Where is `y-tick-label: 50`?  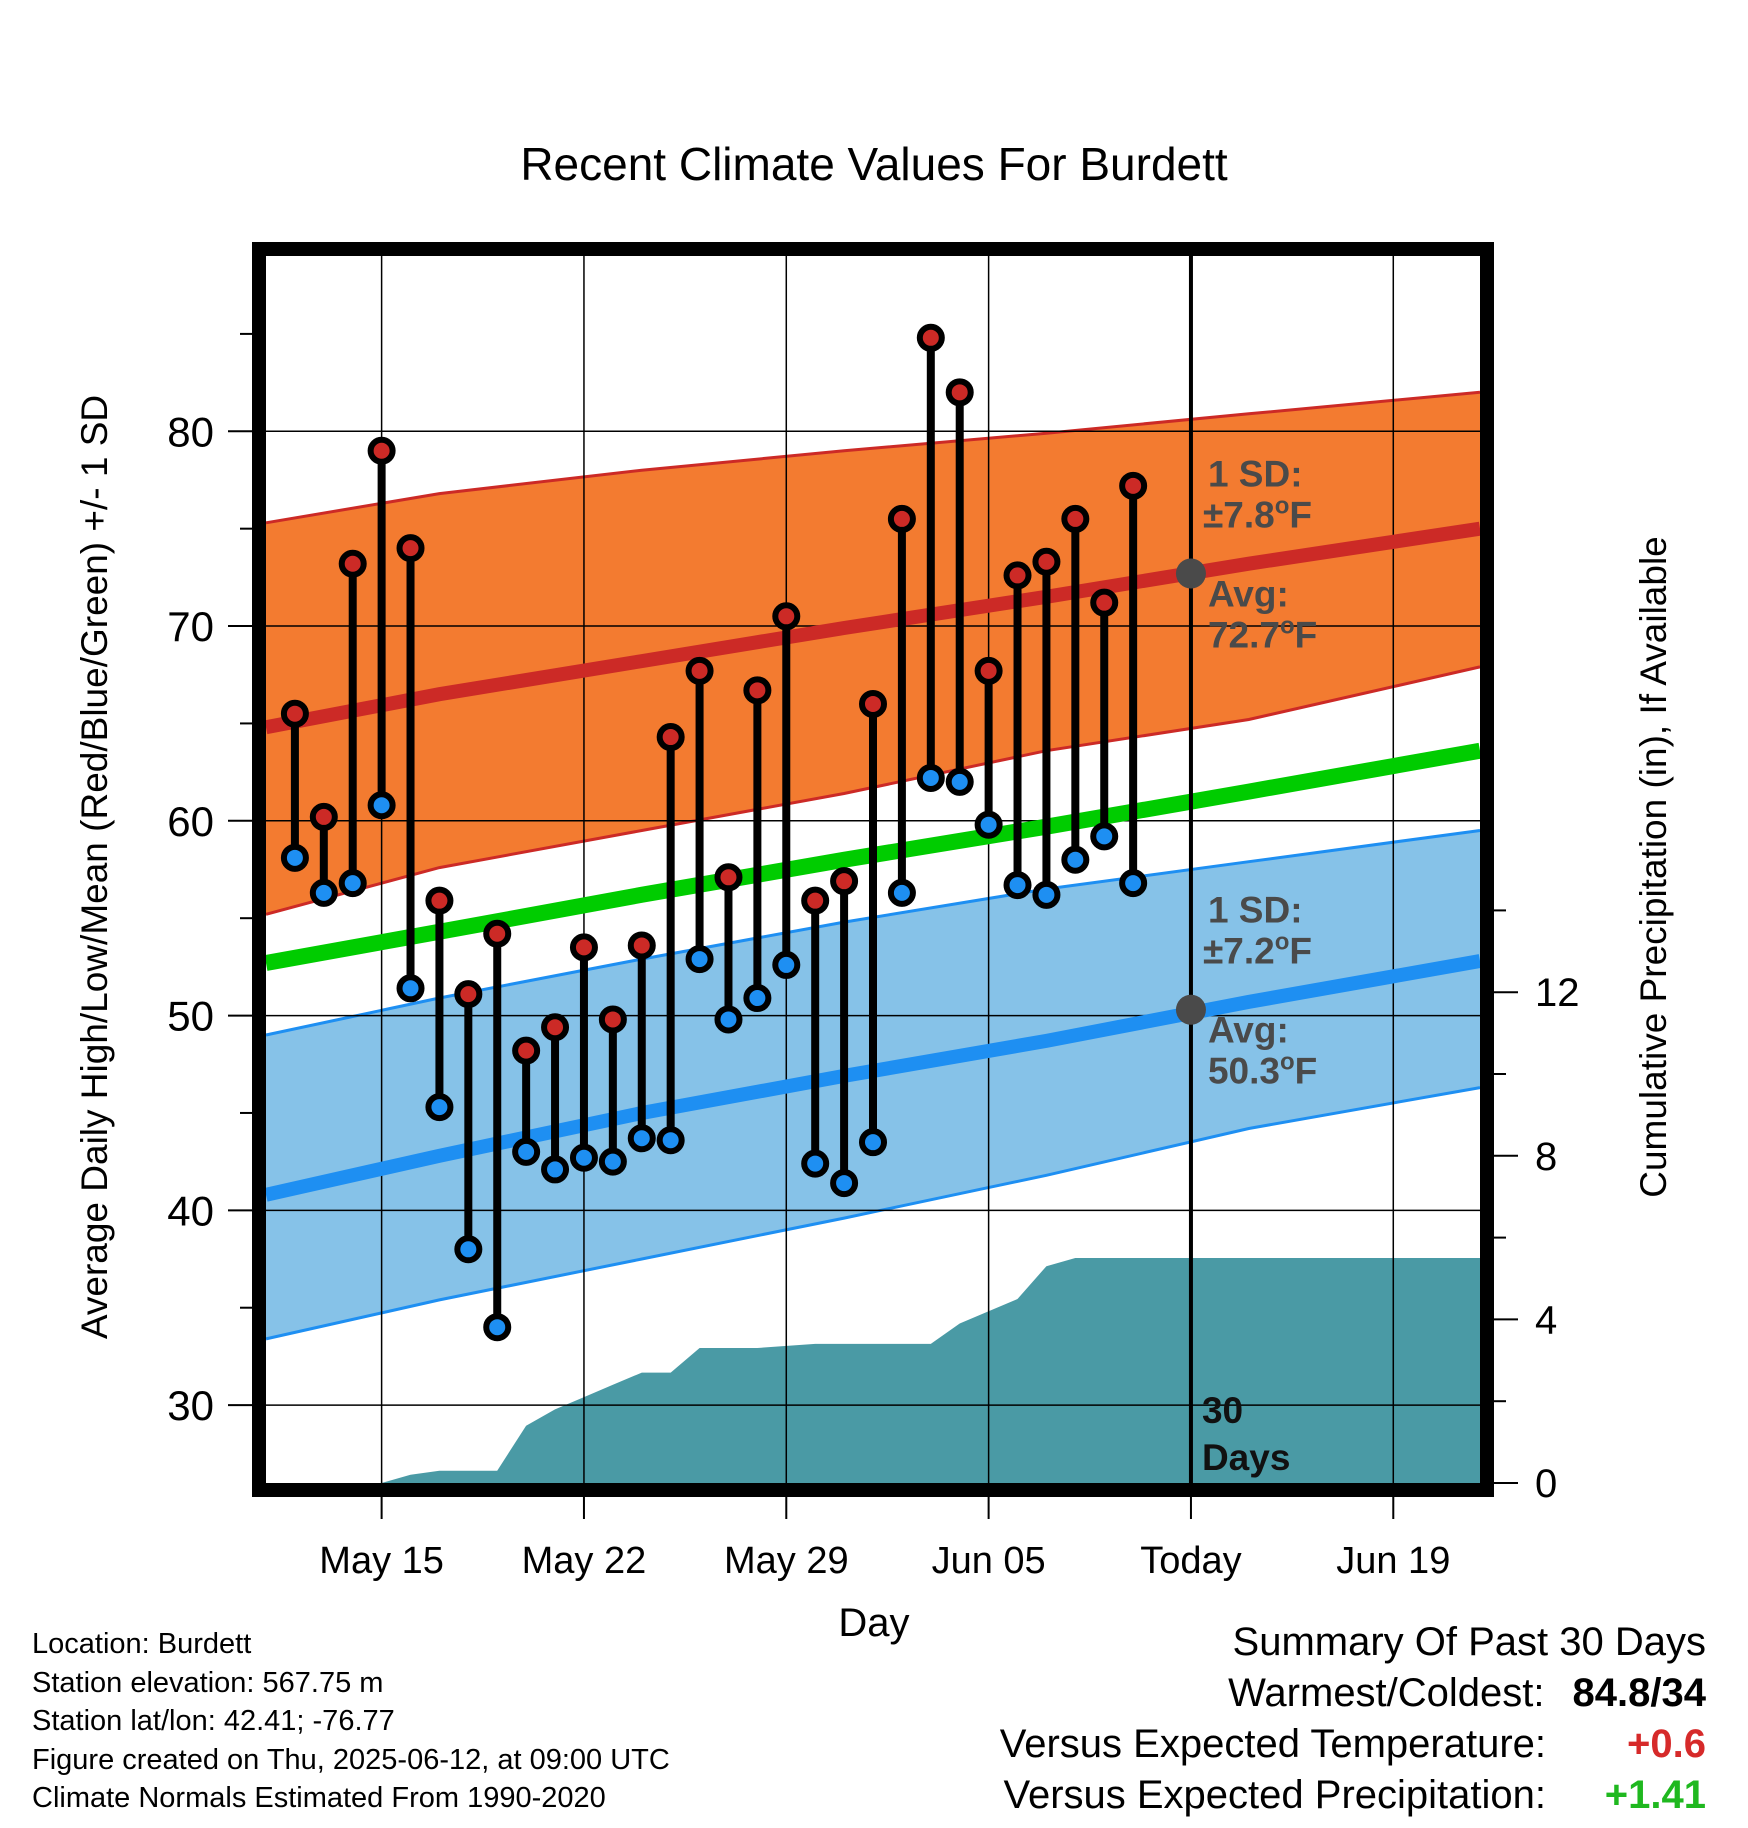 y-tick-label: 50 is located at coordinates (190, 1016).